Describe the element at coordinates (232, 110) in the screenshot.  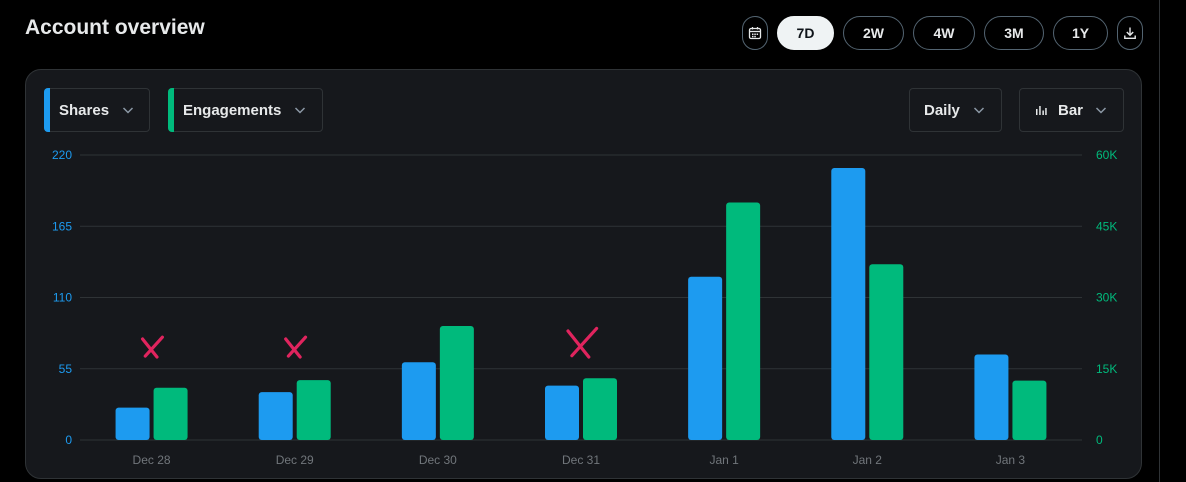
I see `metric-right-label: Engagements` at that location.